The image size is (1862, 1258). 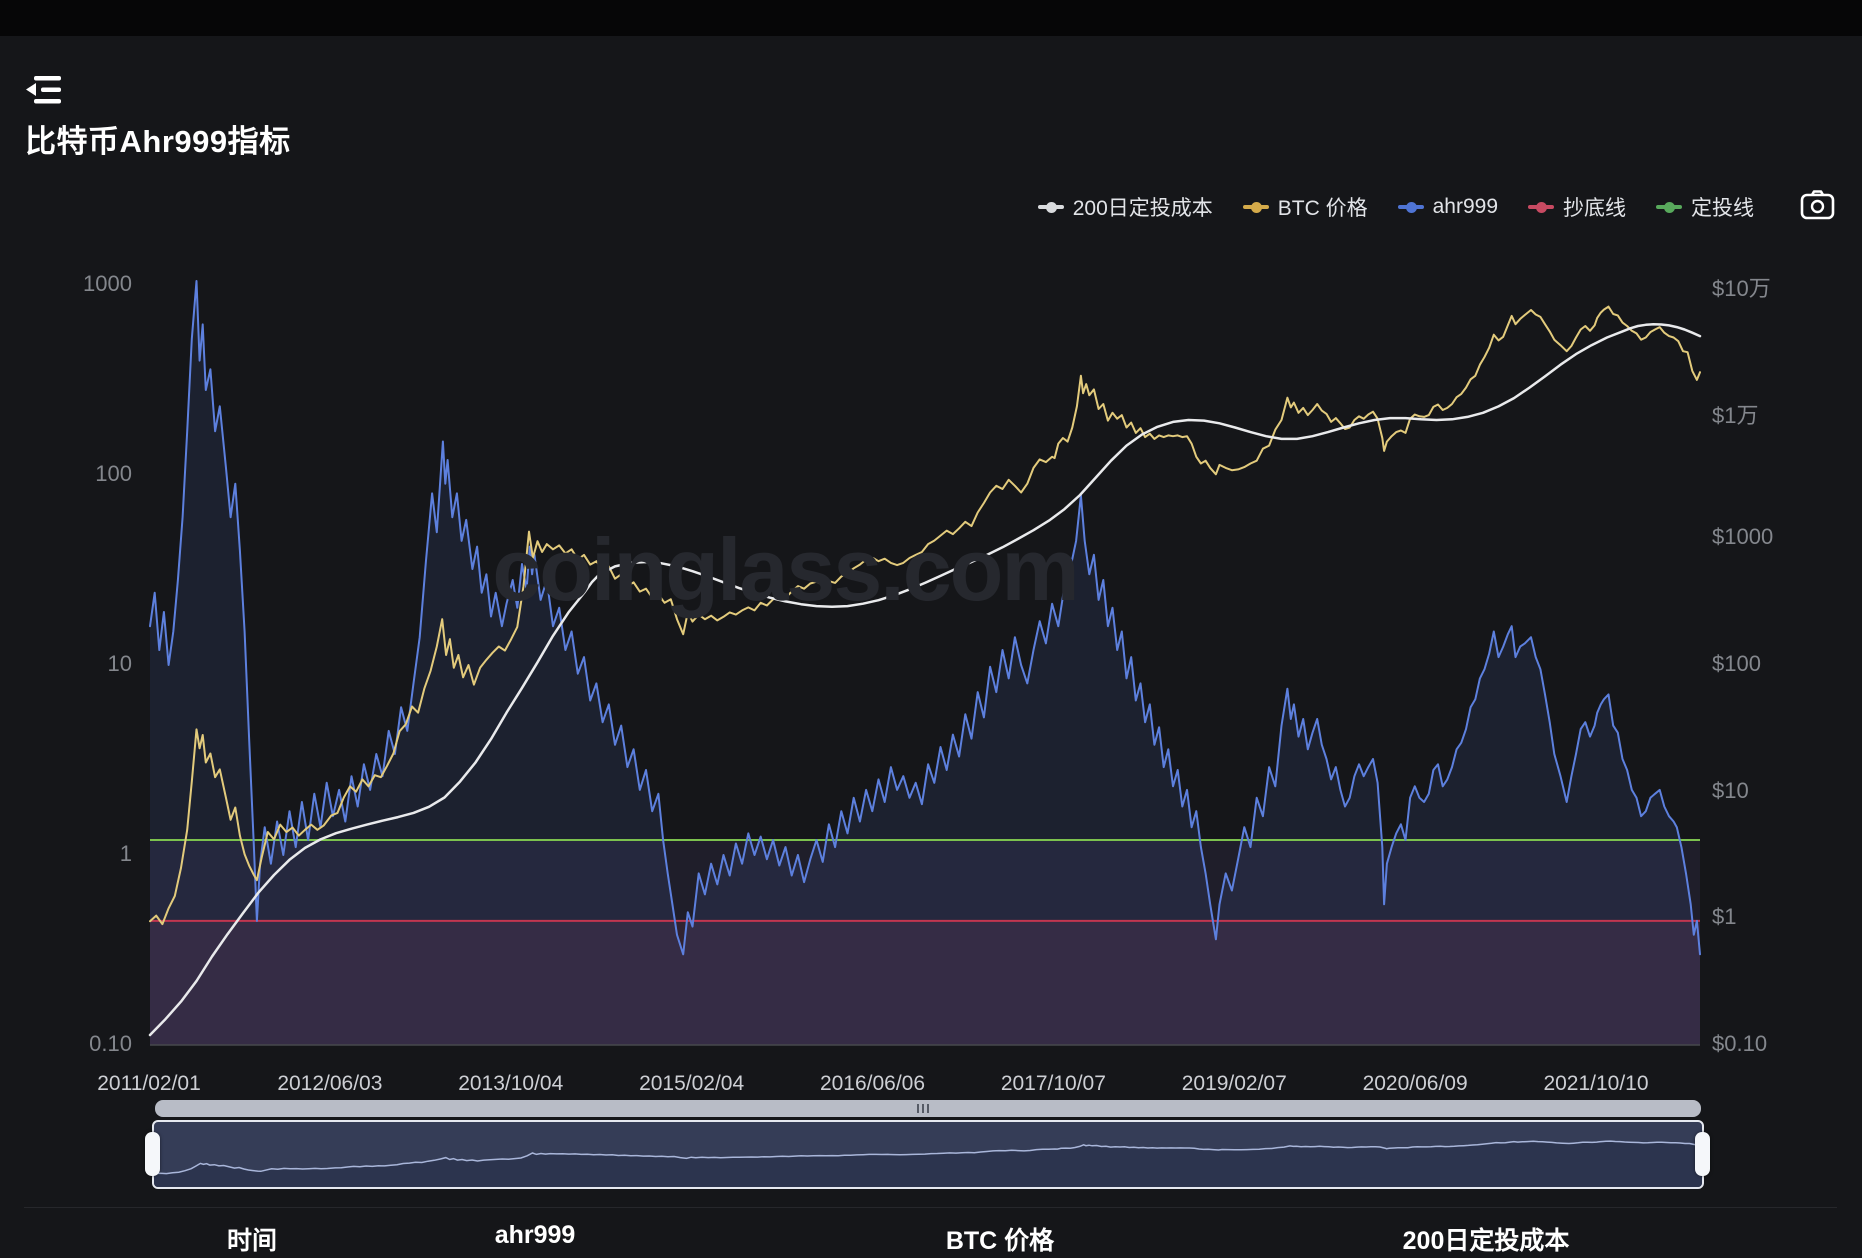 What do you see at coordinates (930, 1207) in the screenshot?
I see `divider` at bounding box center [930, 1207].